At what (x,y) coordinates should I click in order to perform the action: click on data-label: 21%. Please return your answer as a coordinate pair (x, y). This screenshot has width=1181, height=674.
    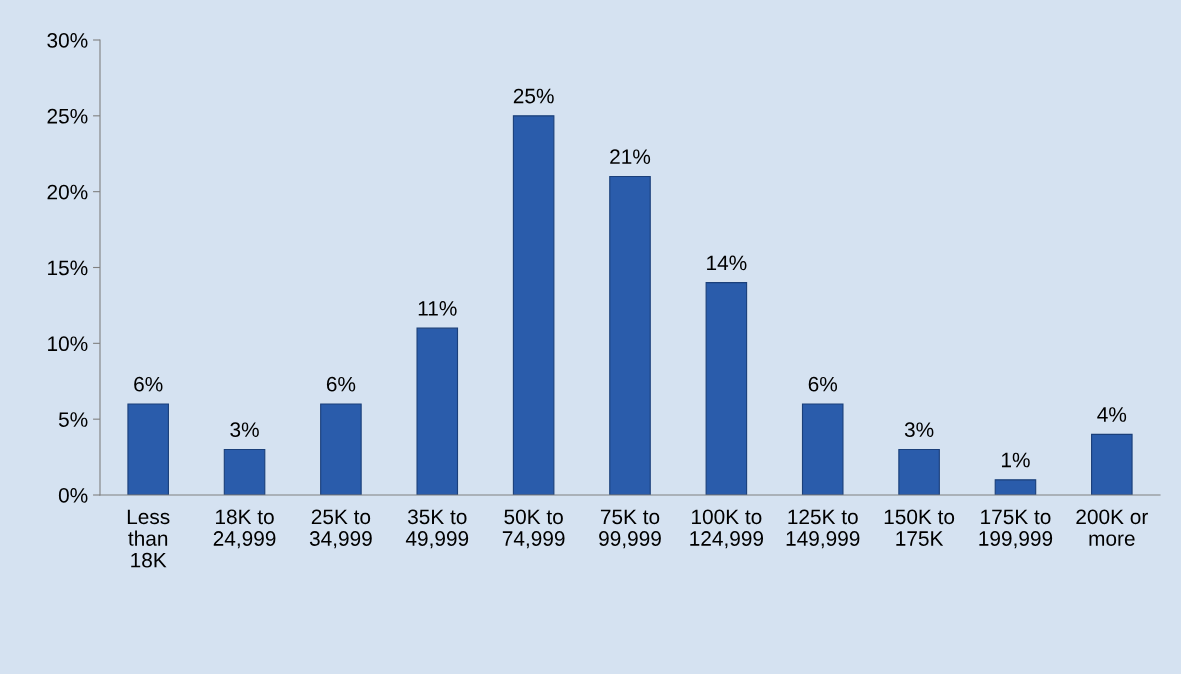
    Looking at the image, I should click on (630, 156).